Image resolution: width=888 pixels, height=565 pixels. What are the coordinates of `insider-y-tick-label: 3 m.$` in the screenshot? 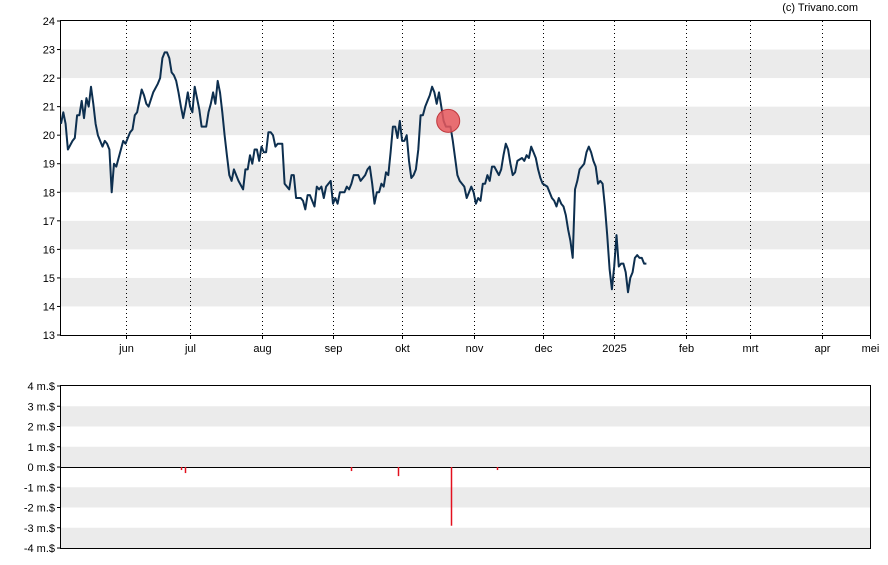 It's located at (41, 407).